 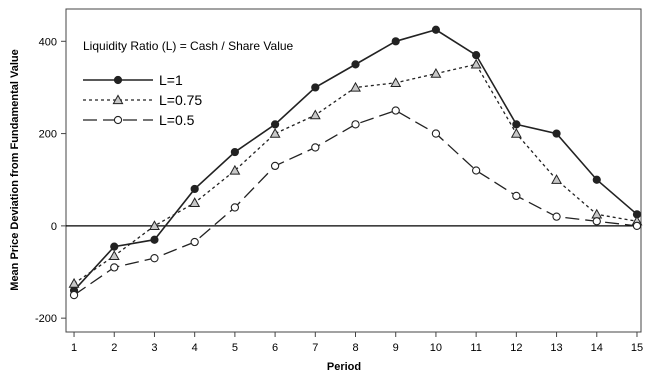 I want to click on legend-item: L=1, so click(x=133, y=80).